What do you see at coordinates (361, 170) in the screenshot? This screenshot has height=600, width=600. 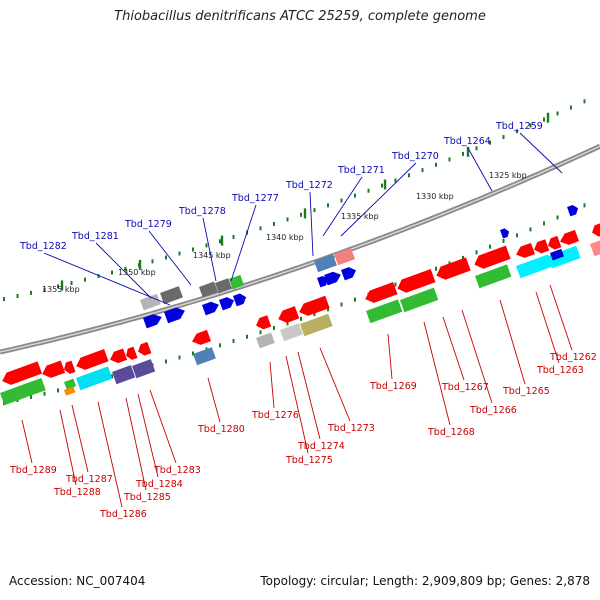 I see `gene-label-forward: Tbd_1271` at bounding box center [361, 170].